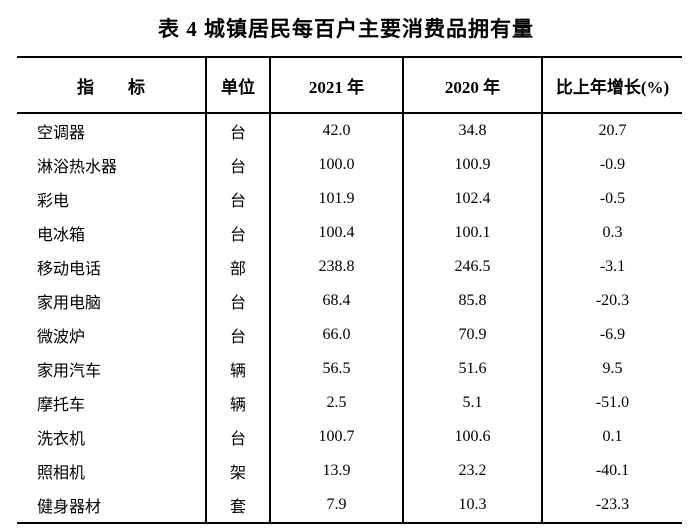  I want to click on value-2020-cell: 100.9, so click(472, 165).